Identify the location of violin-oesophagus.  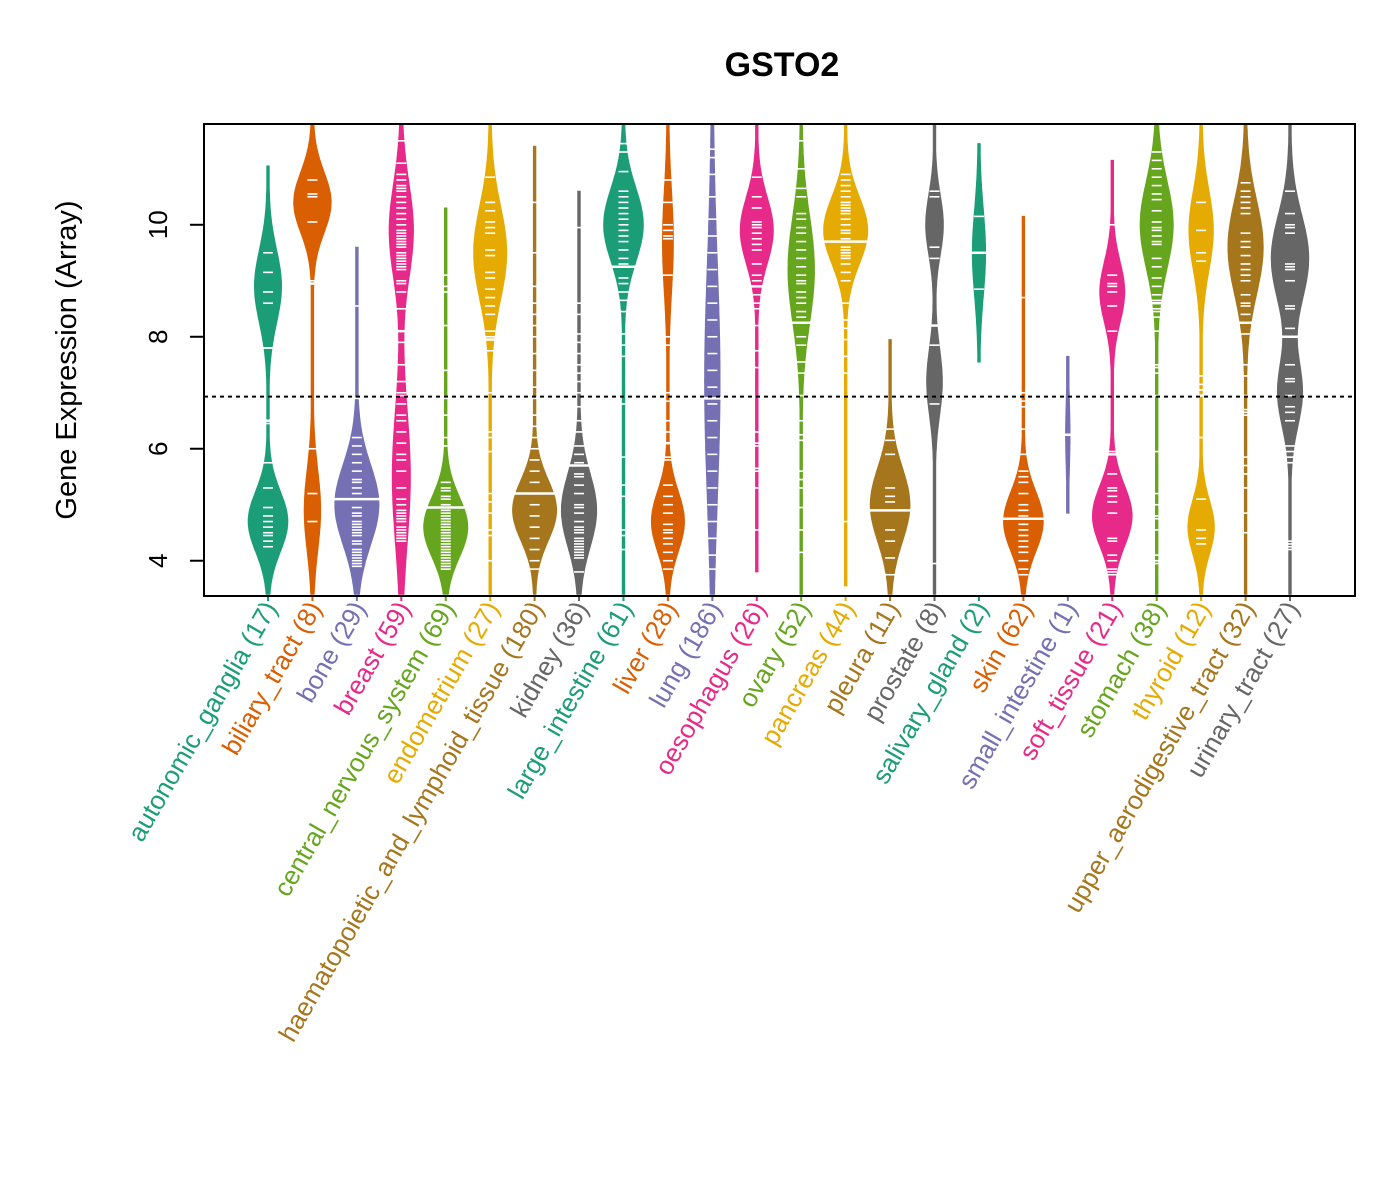
(756, 362).